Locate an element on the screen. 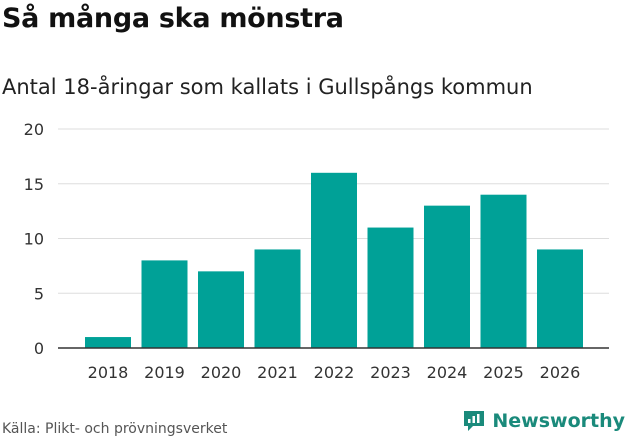 The image size is (631, 439). bar-2025 is located at coordinates (503, 271).